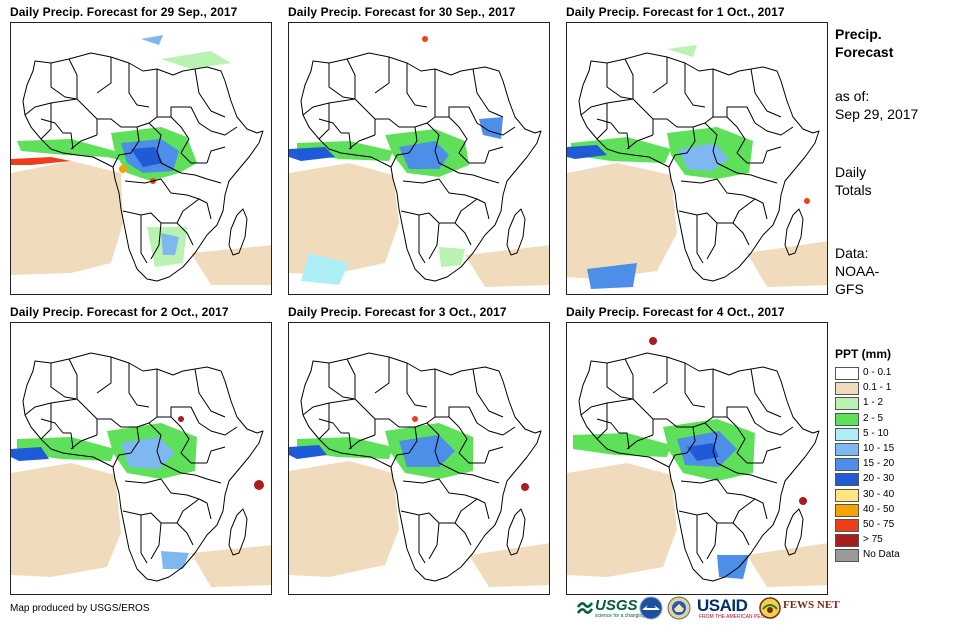 The width and height of the screenshot is (967, 626). I want to click on legend-label: No Data, so click(881, 555).